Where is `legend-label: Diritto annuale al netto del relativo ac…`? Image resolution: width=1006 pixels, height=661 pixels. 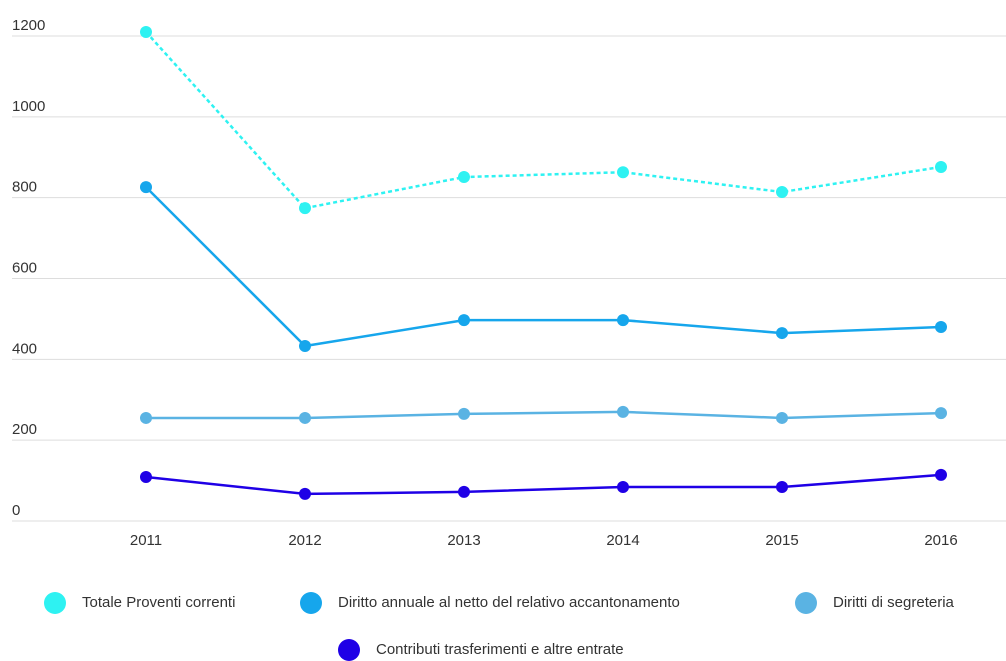 legend-label: Diritto annuale al netto del relativo ac… is located at coordinates (509, 602).